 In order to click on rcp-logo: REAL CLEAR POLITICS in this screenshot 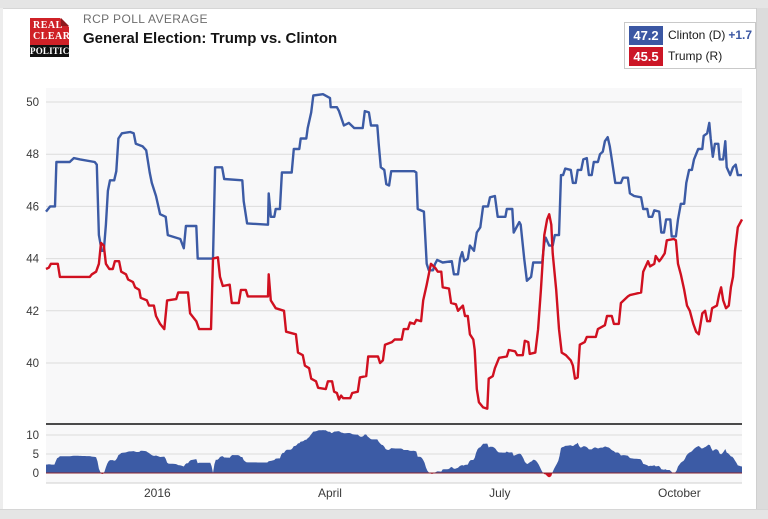, I will do `click(52, 37)`.